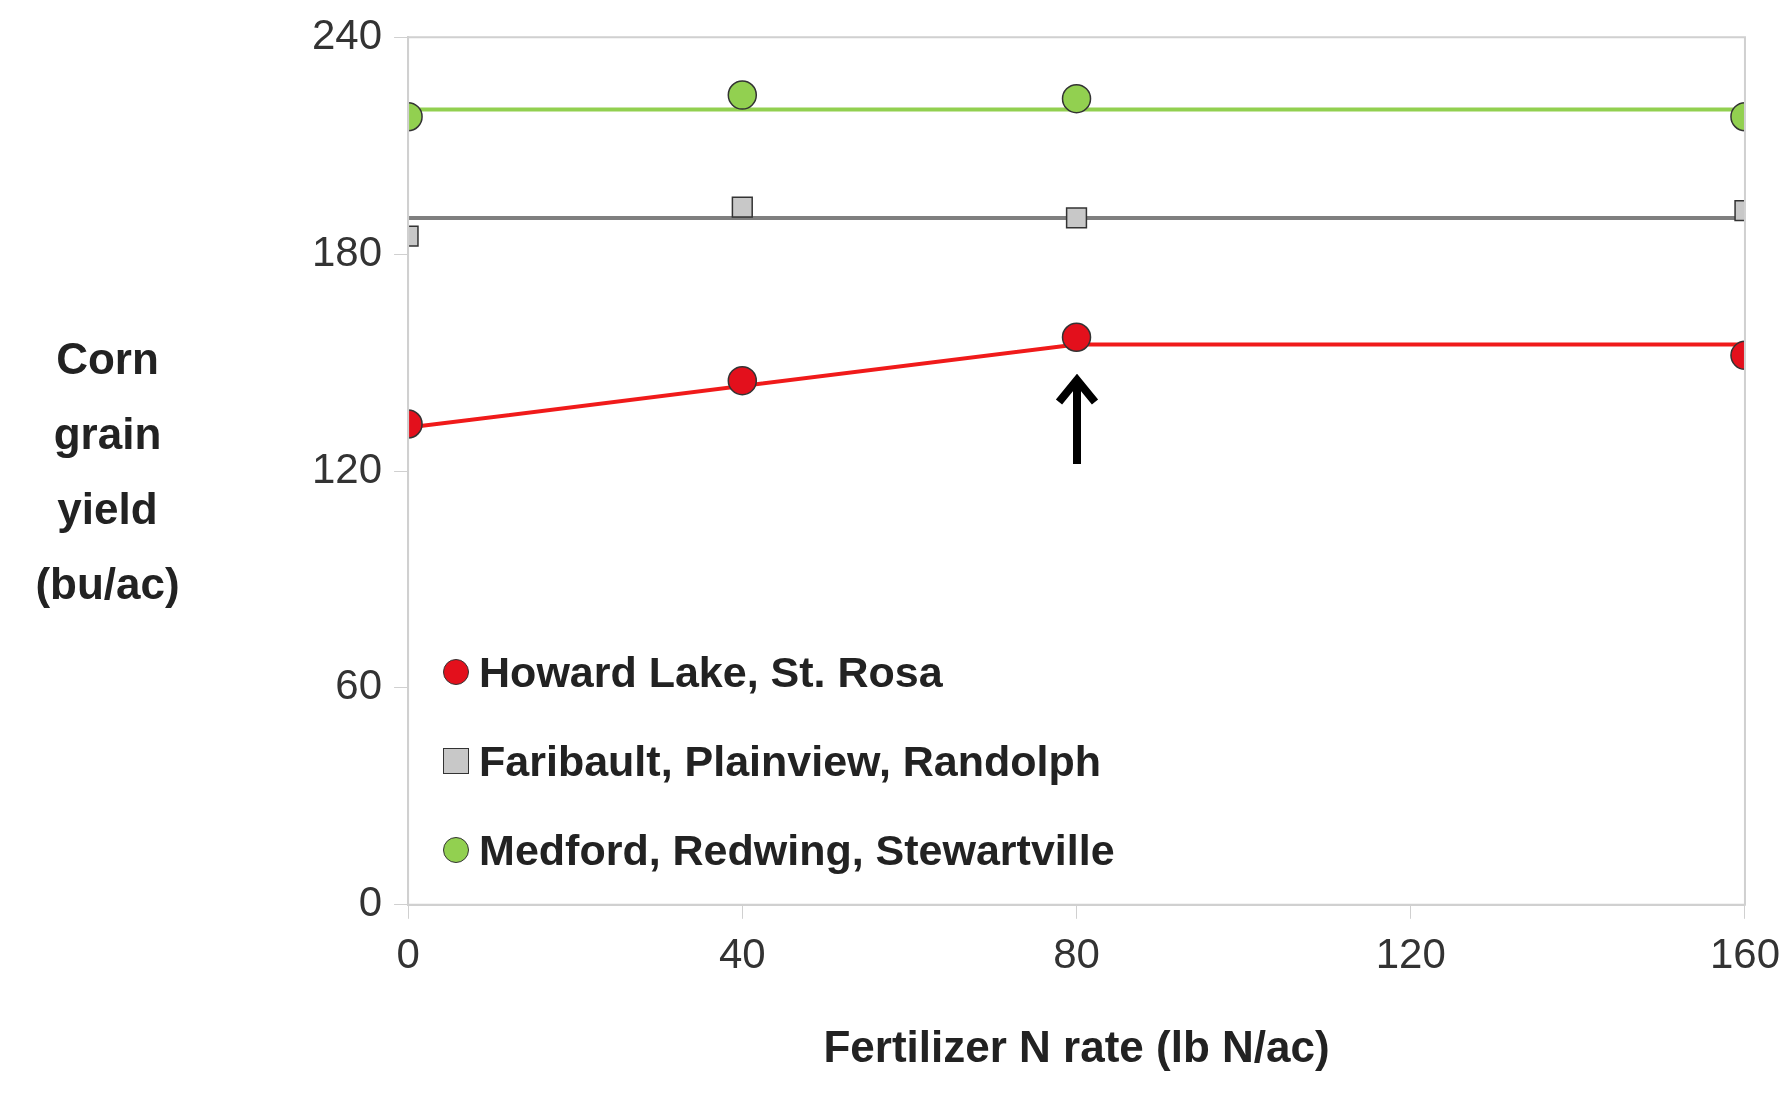 The height and width of the screenshot is (1100, 1792). What do you see at coordinates (347, 34) in the screenshot?
I see `y-tick-label: 240` at bounding box center [347, 34].